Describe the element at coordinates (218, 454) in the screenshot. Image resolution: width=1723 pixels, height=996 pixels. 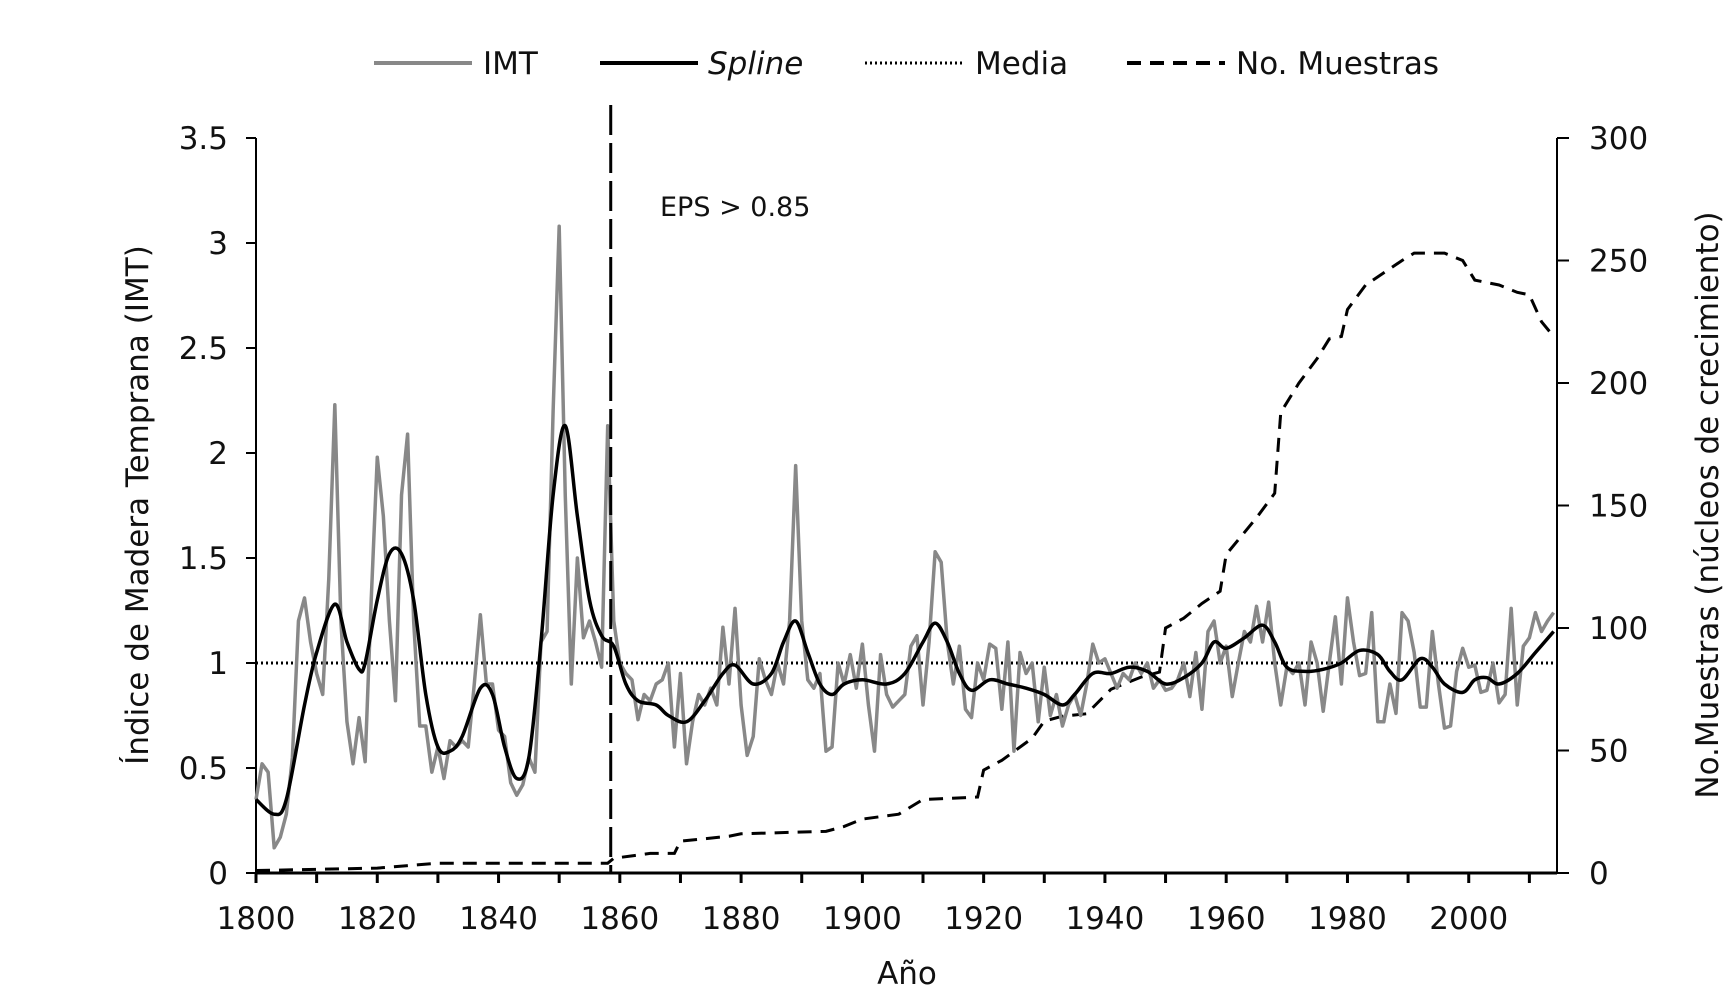
I see `y-tick-label: 2` at that location.